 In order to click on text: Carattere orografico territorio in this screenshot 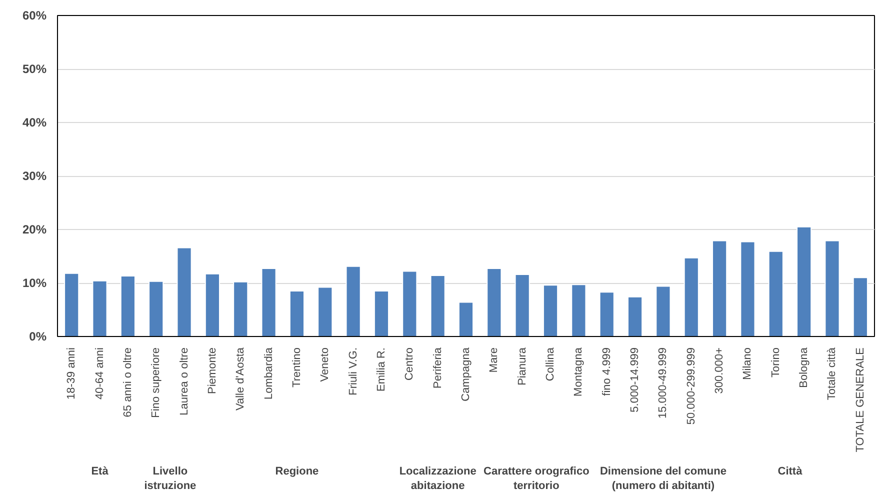, I will do `click(537, 479)`.